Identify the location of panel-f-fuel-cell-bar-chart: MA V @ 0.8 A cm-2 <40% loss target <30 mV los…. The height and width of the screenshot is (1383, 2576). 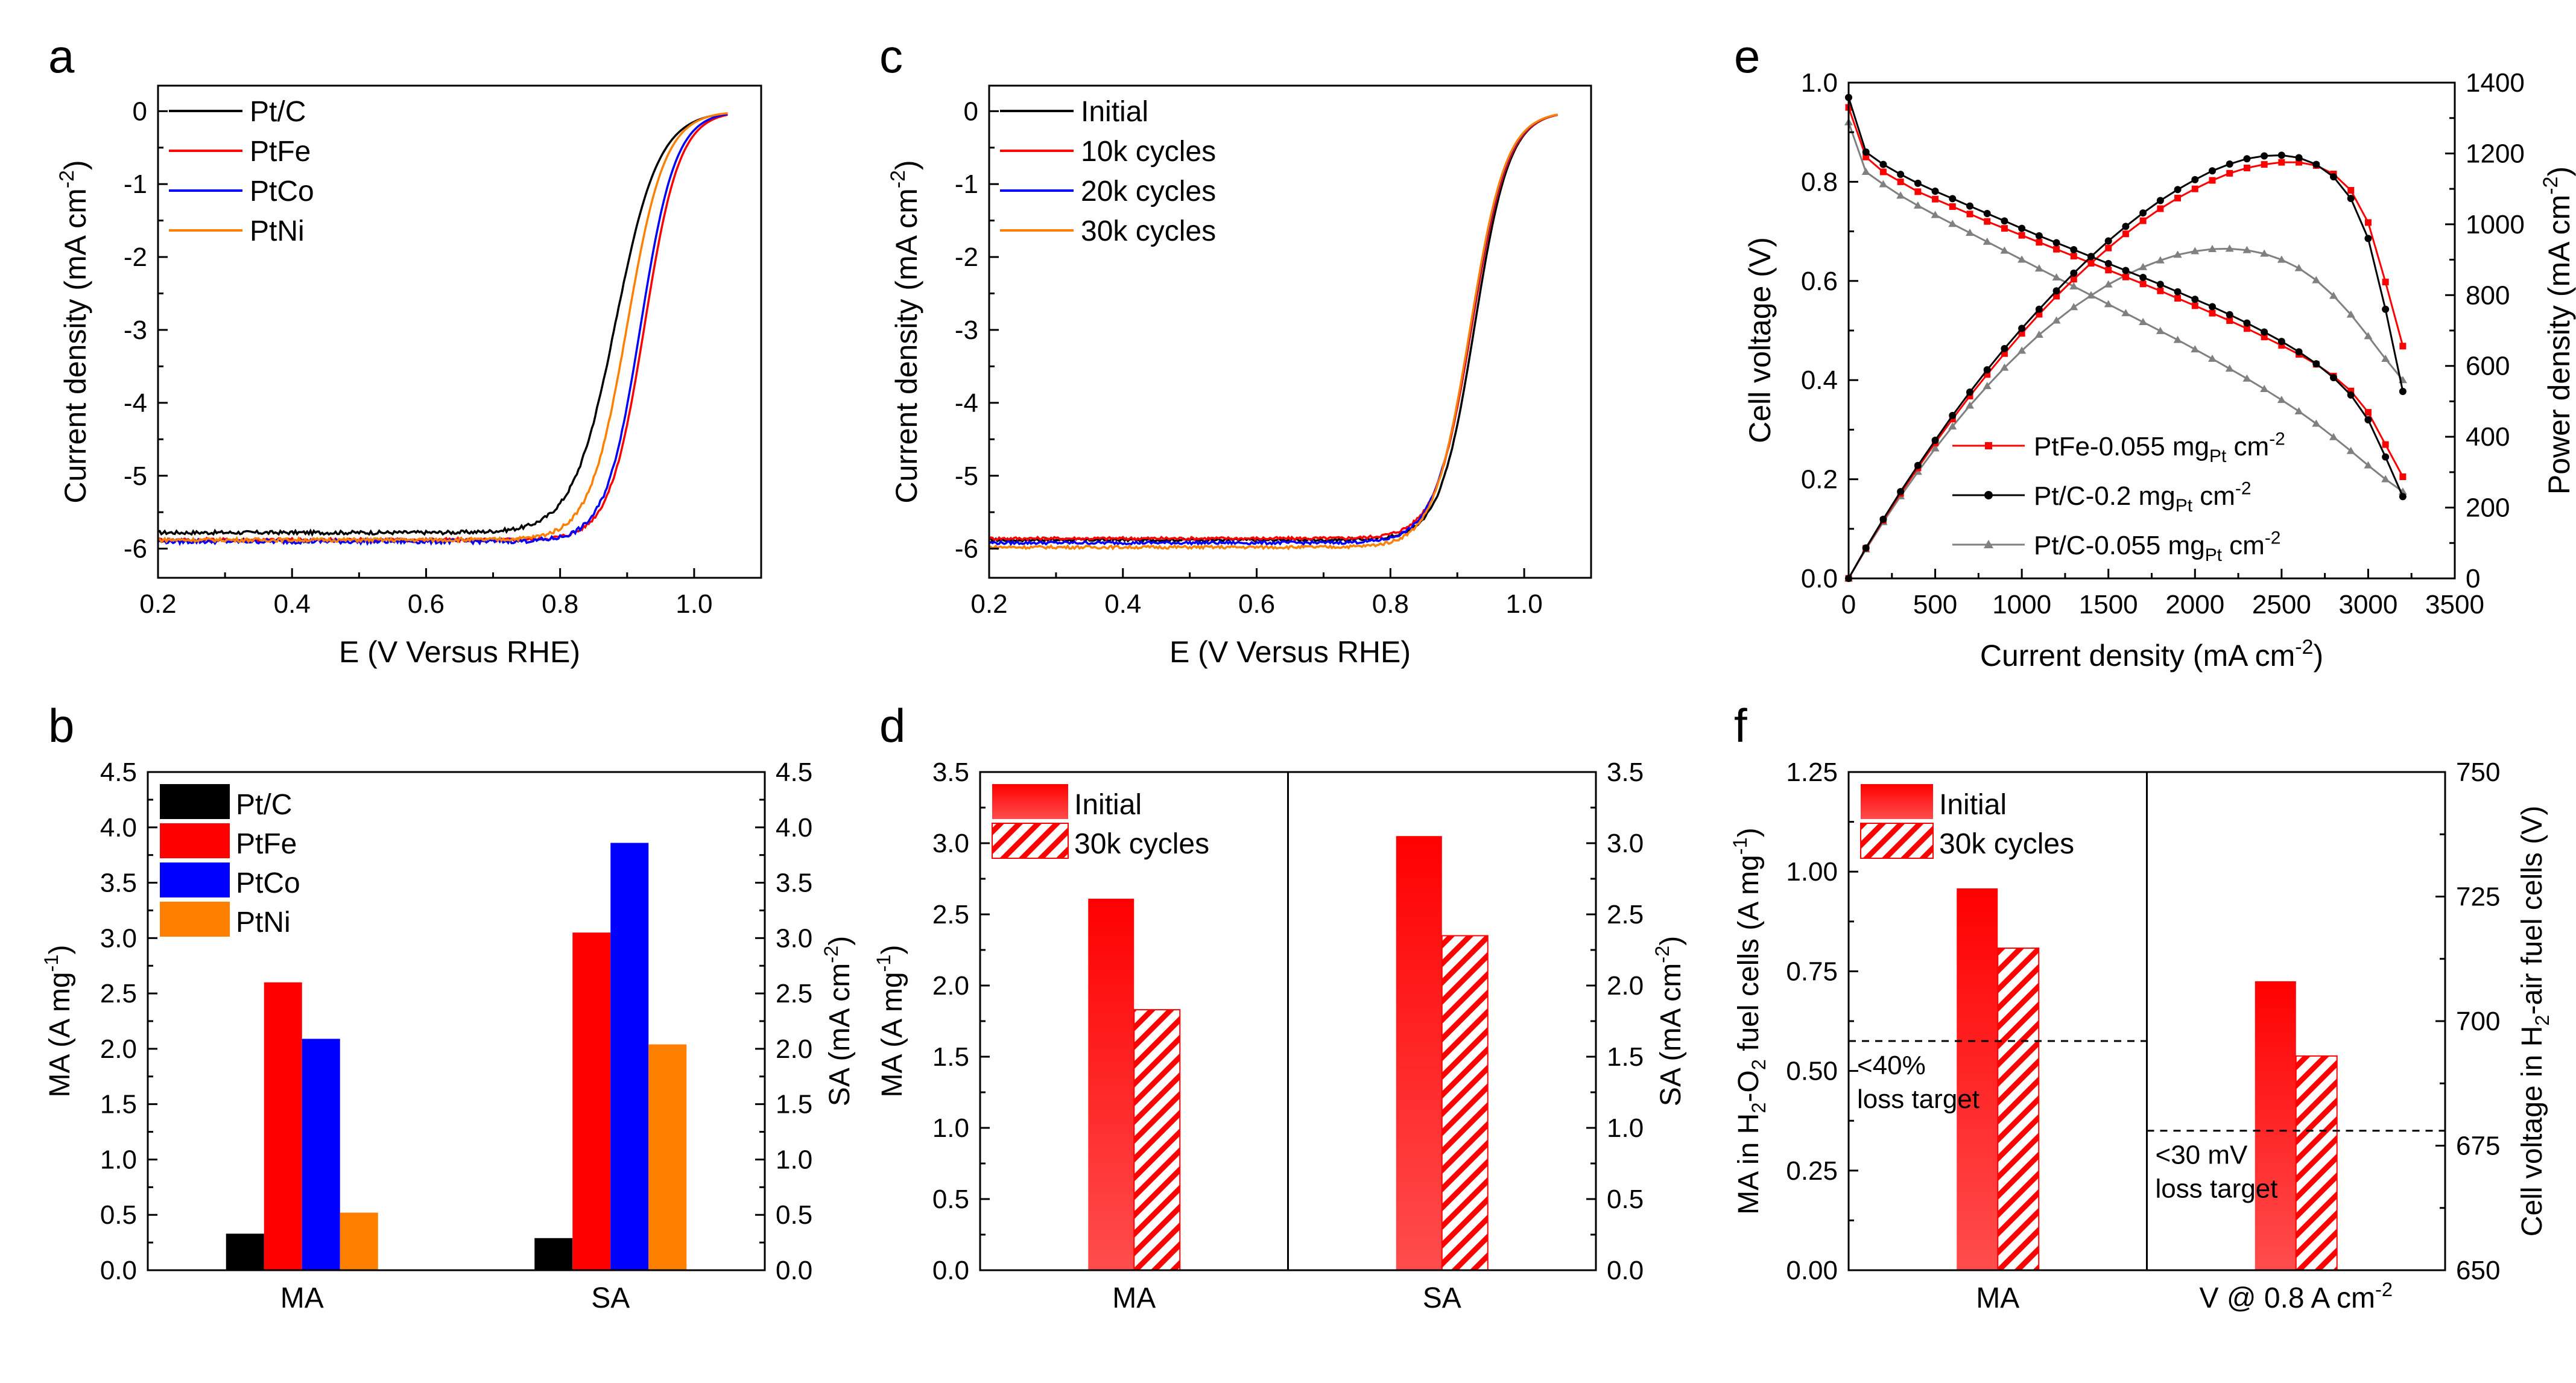
(2141, 1036).